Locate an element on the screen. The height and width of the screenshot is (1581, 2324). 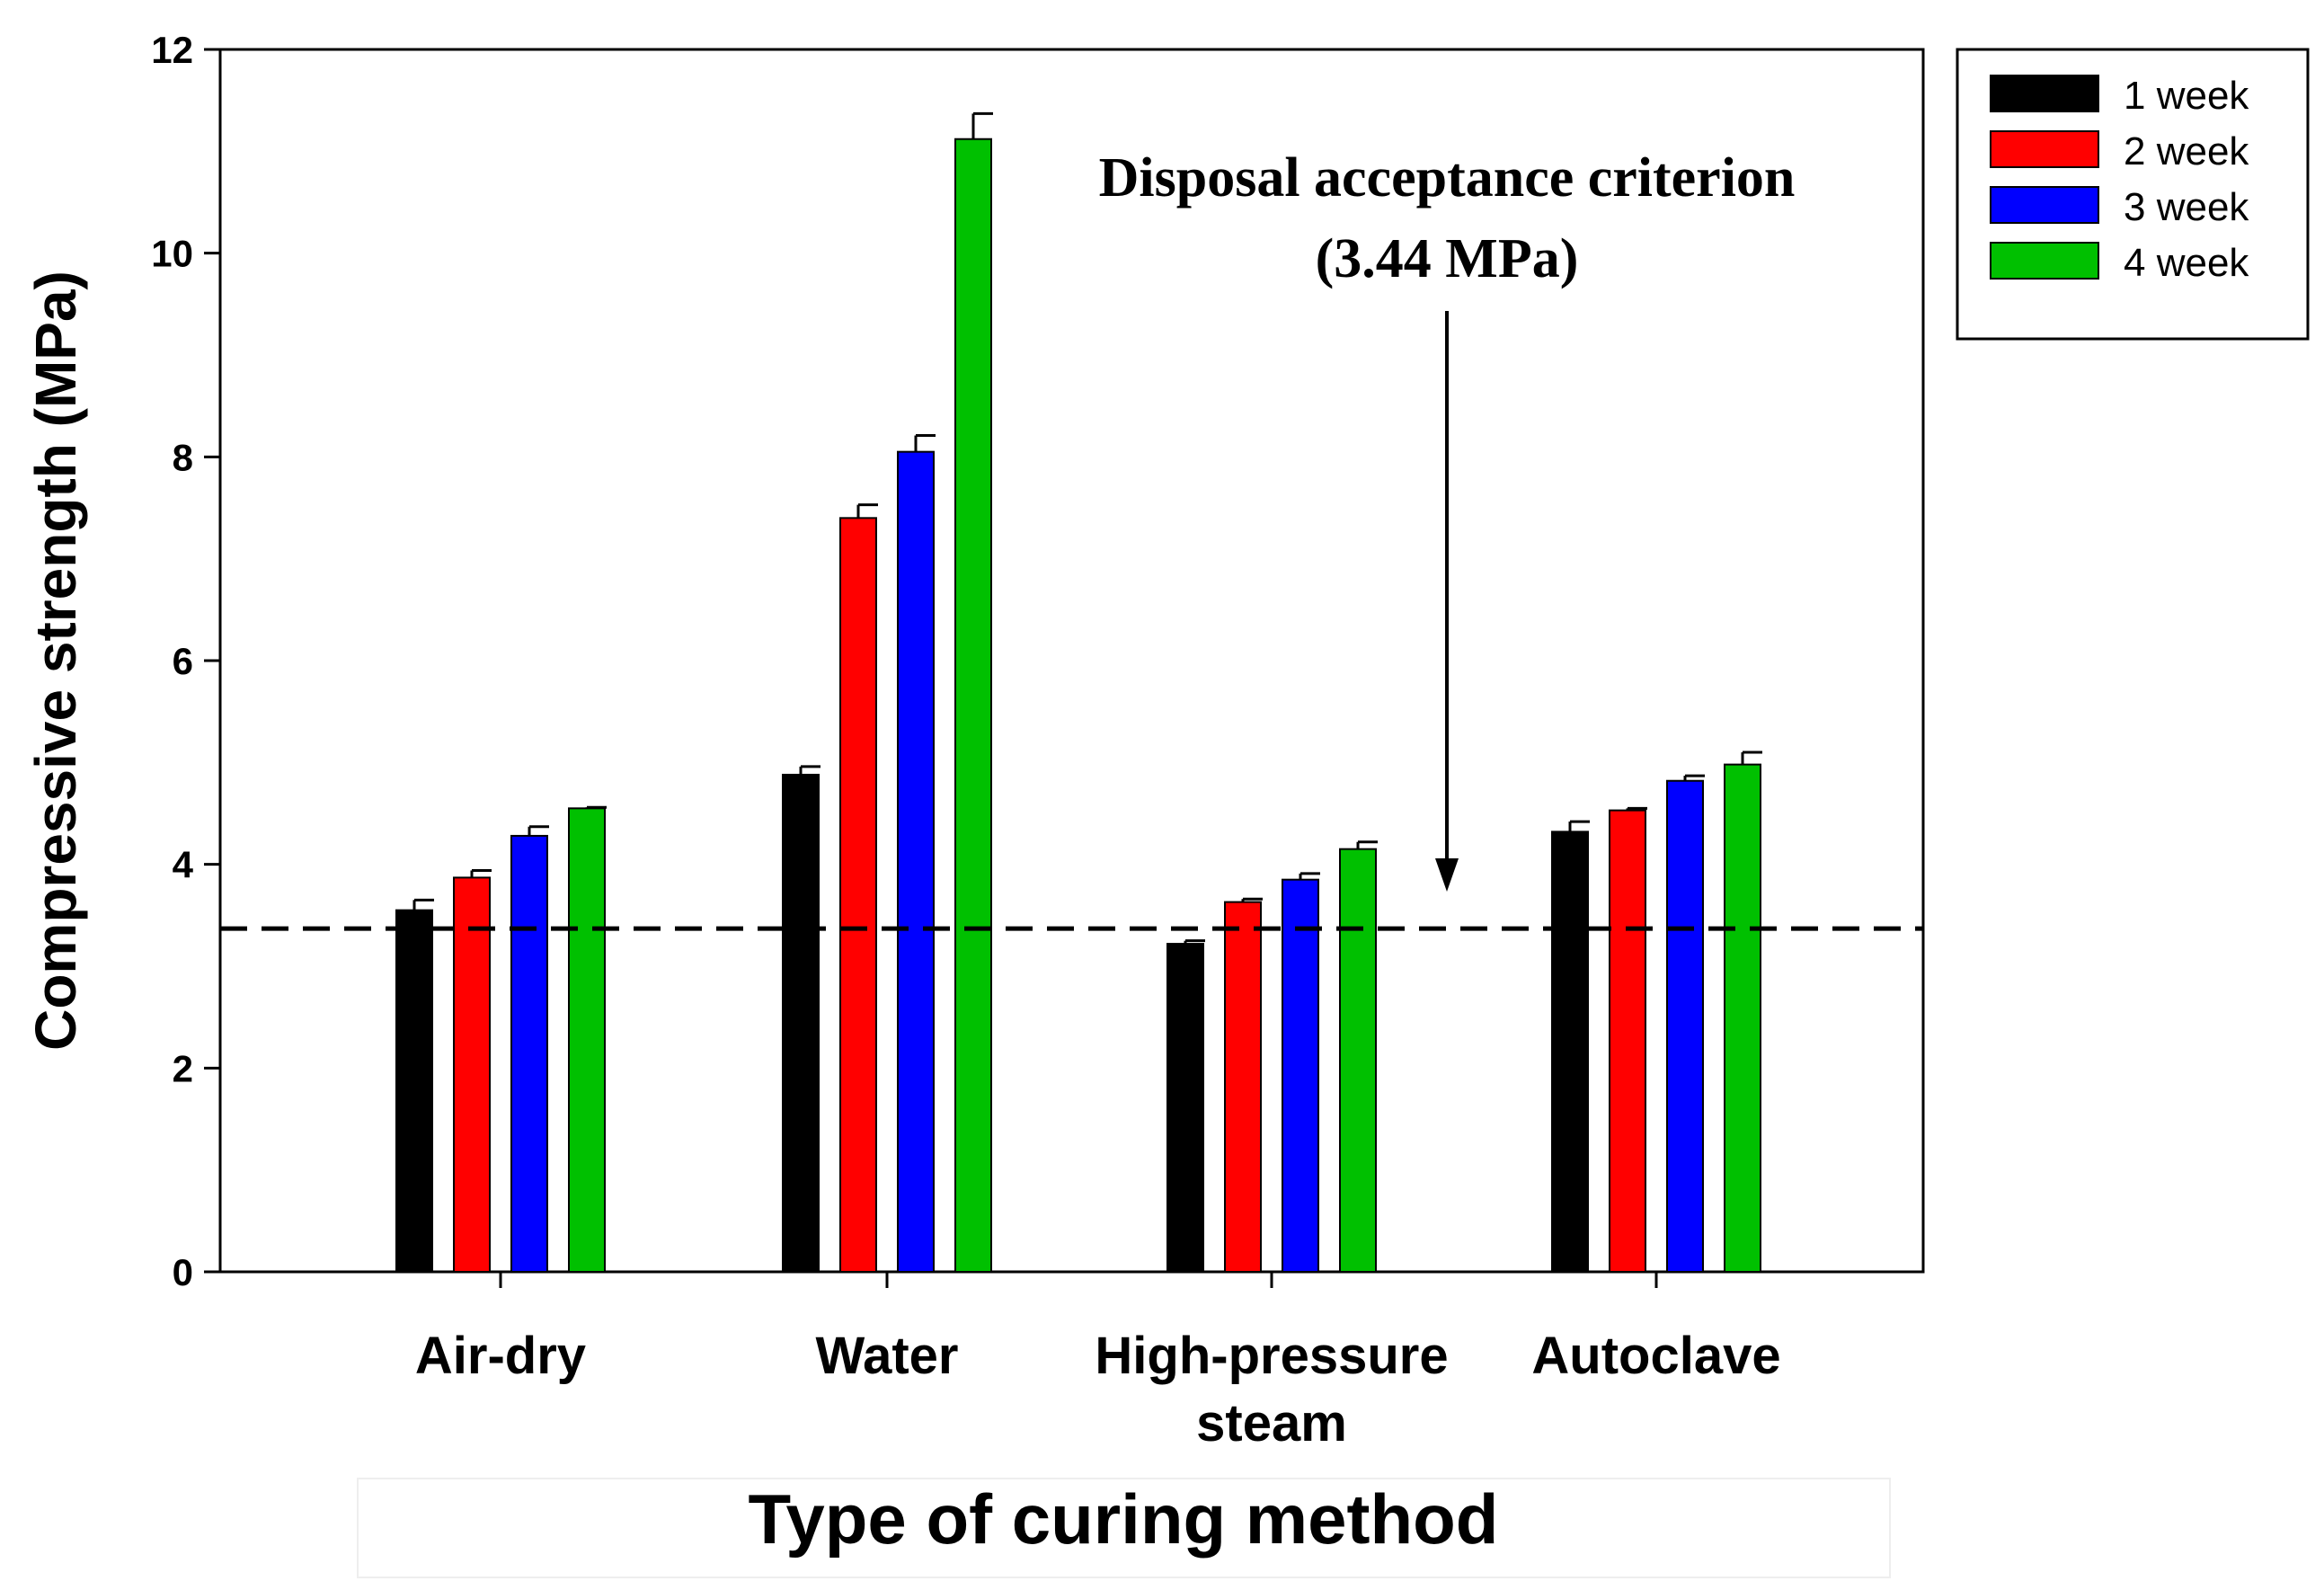
y-tick-label: 8 is located at coordinates (183, 457).